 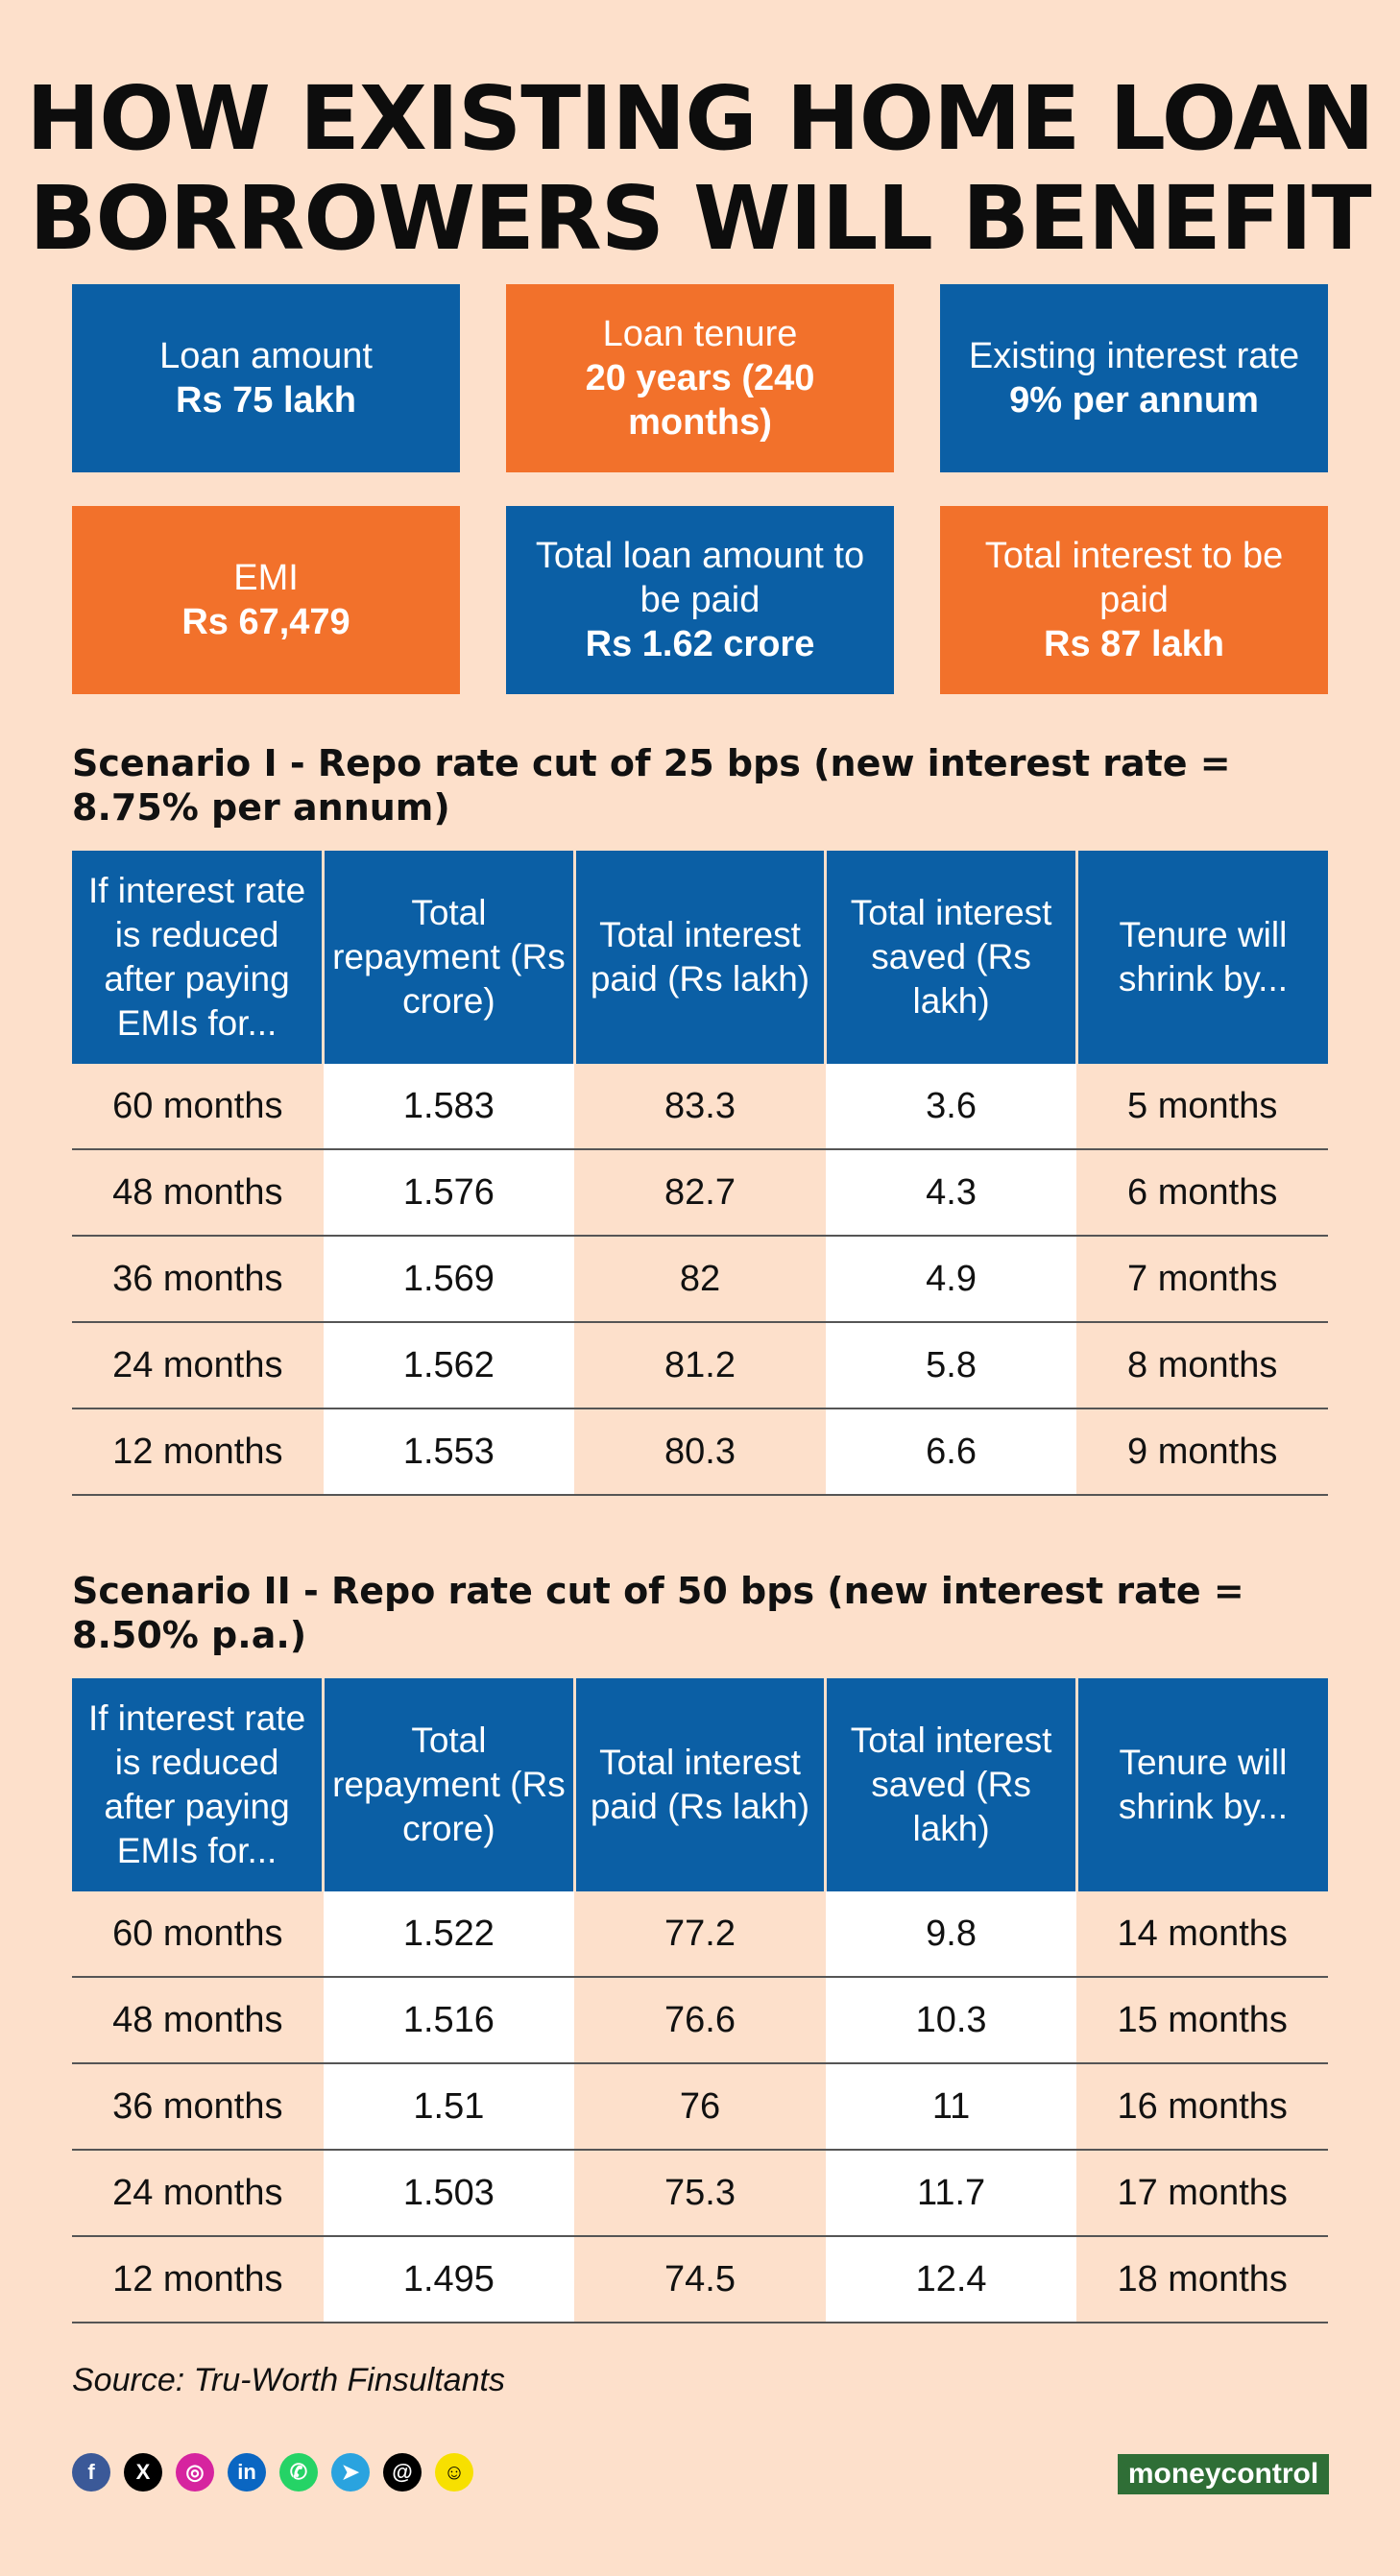 I want to click on table-cell: 75.3, so click(x=700, y=2193).